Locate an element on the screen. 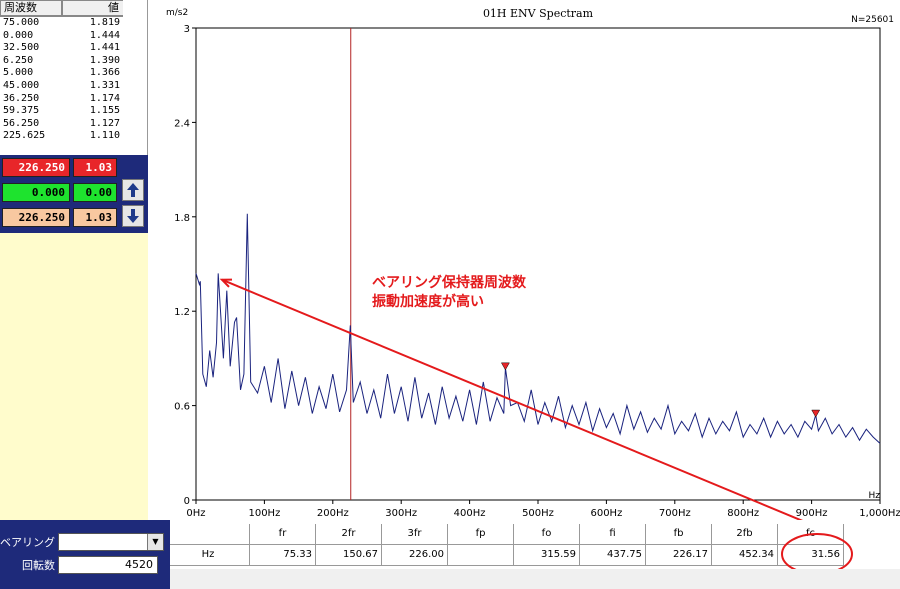 The image size is (900, 589). peak-list-row: 75.000 1.819 is located at coordinates (73, 23).